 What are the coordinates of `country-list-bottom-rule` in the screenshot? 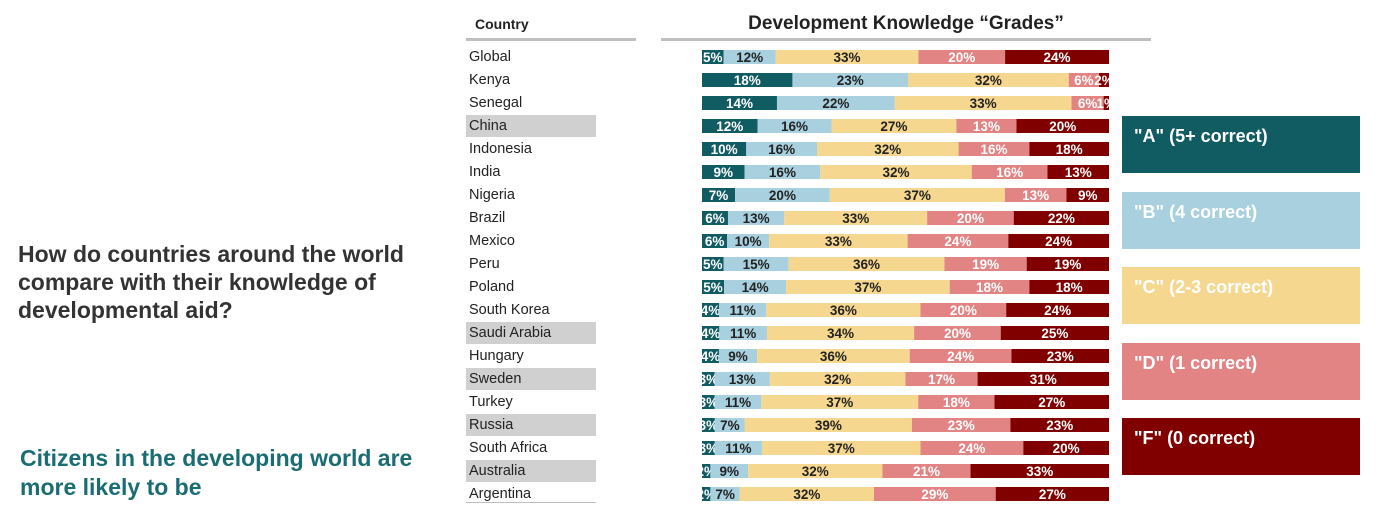 It's located at (531, 502).